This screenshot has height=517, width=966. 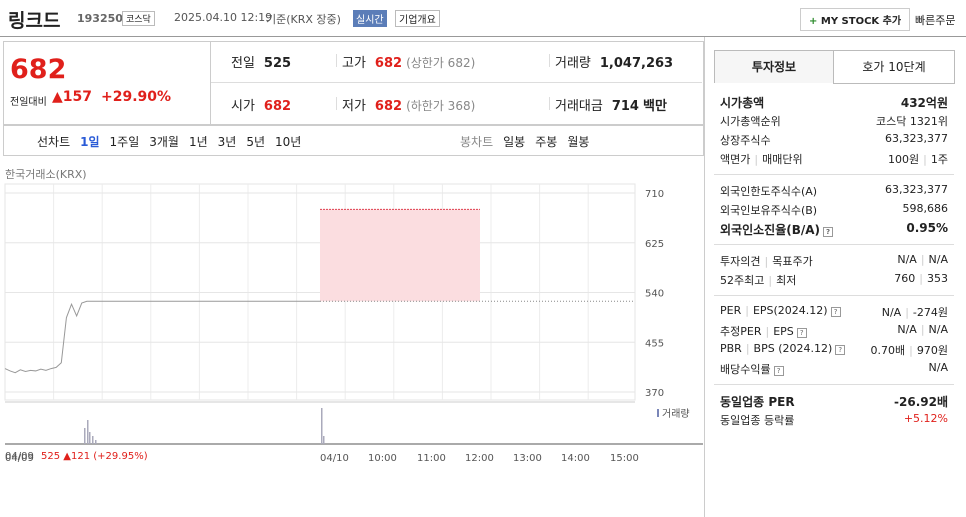 I want to click on quote-box, so click(x=353, y=83).